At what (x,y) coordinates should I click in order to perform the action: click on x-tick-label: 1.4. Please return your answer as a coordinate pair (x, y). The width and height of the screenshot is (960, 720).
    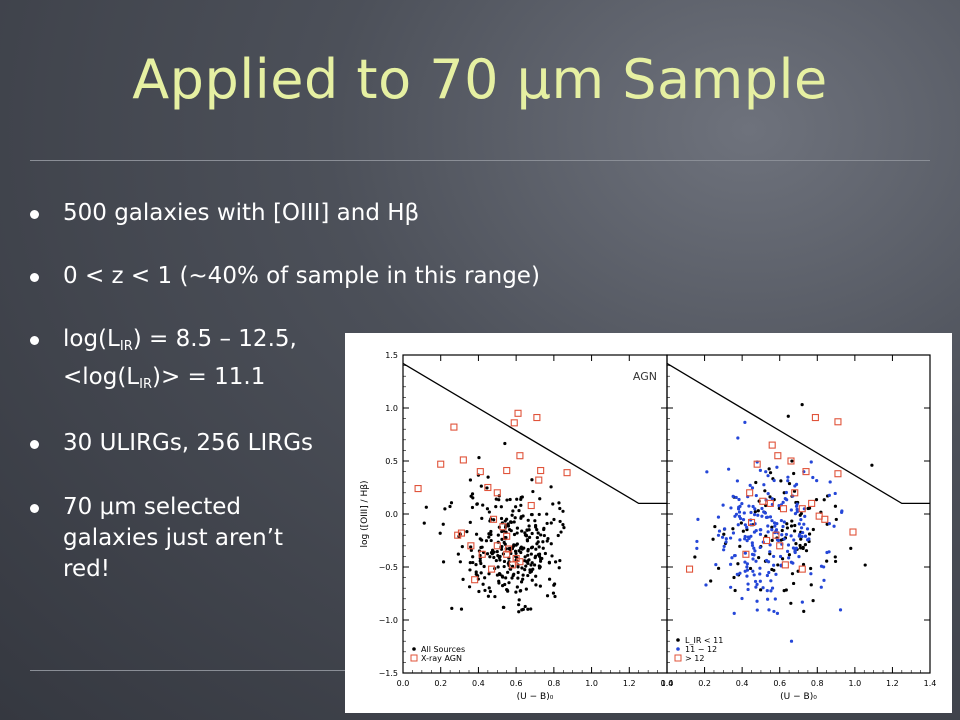
    Looking at the image, I should click on (930, 683).